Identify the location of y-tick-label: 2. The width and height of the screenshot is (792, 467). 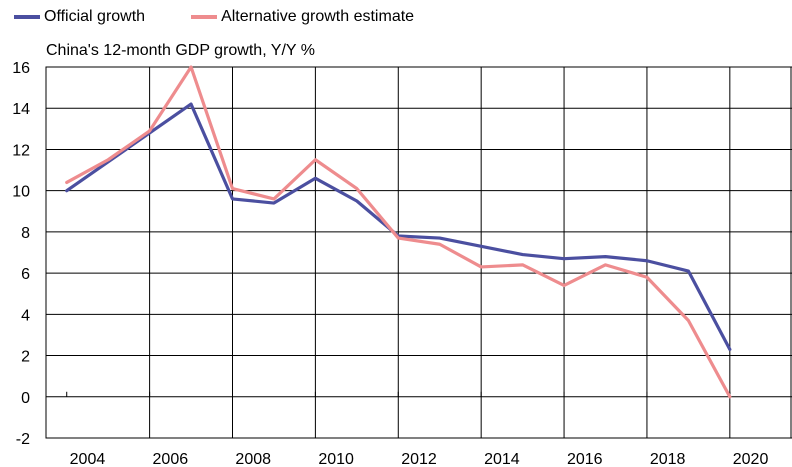
(25, 357).